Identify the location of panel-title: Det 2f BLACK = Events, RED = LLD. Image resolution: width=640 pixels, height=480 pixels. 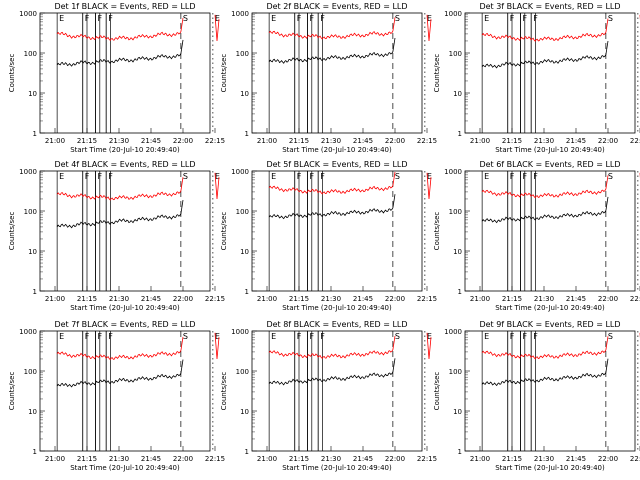
(336, 6).